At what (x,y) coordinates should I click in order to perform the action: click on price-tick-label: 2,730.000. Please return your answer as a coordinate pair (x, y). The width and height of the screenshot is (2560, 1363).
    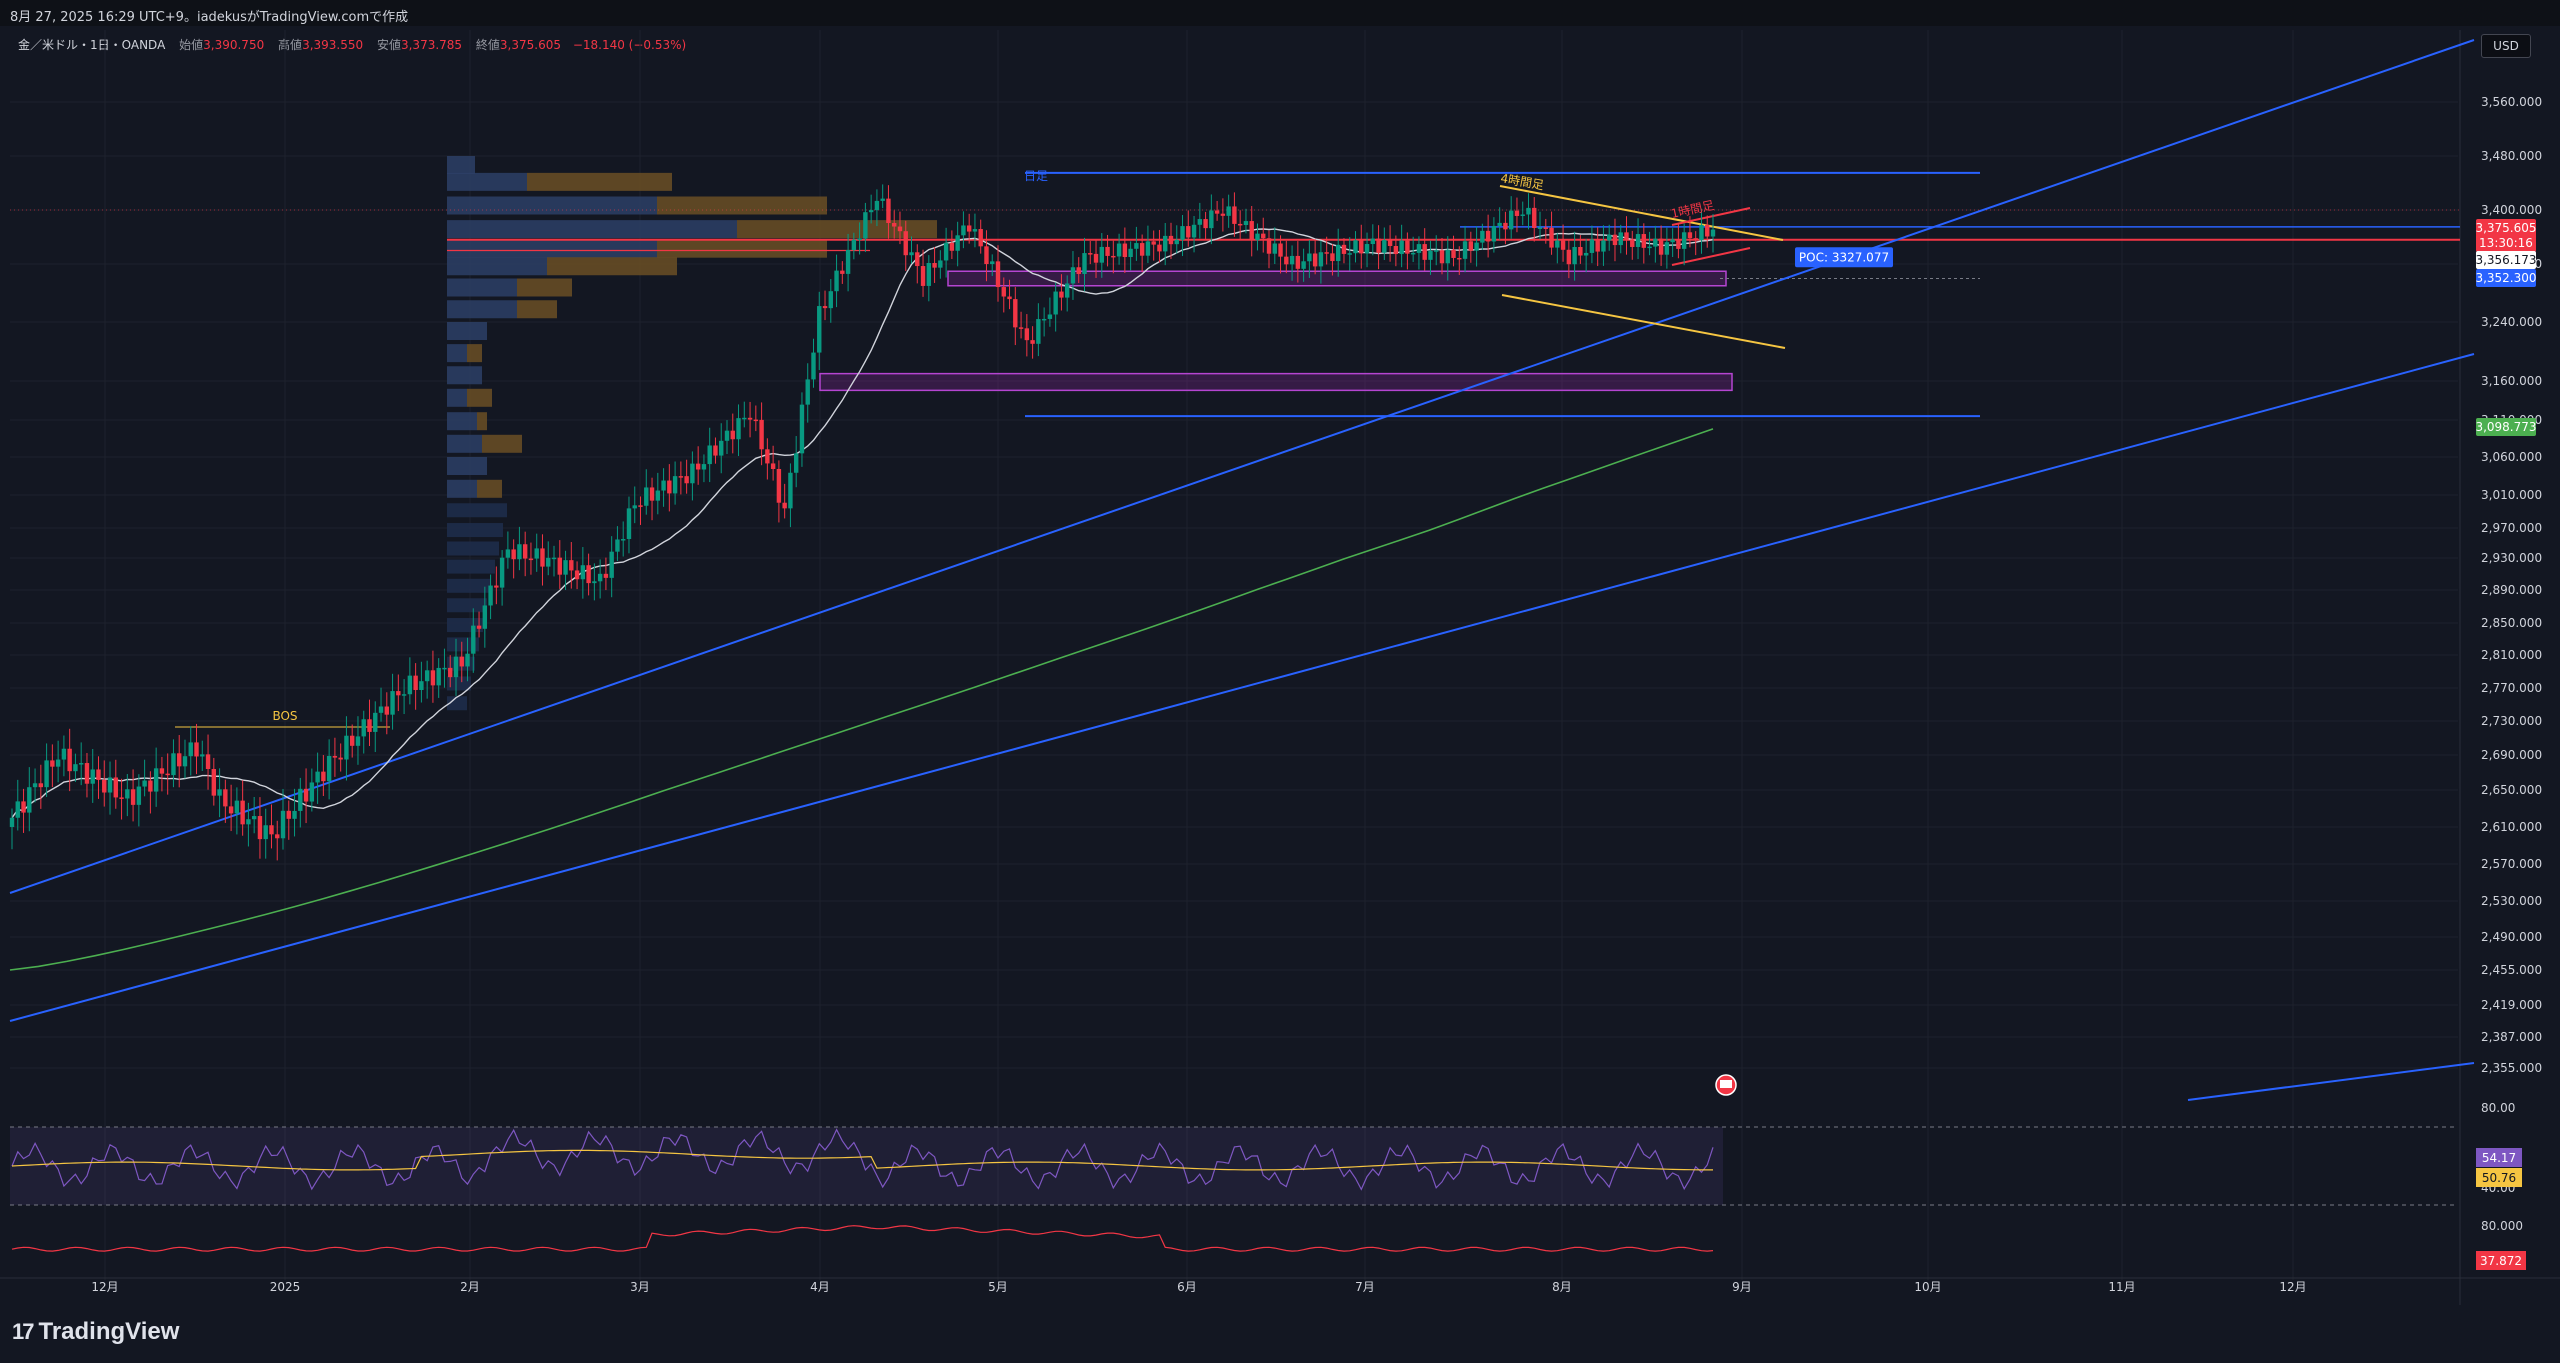
    Looking at the image, I should click on (2511, 721).